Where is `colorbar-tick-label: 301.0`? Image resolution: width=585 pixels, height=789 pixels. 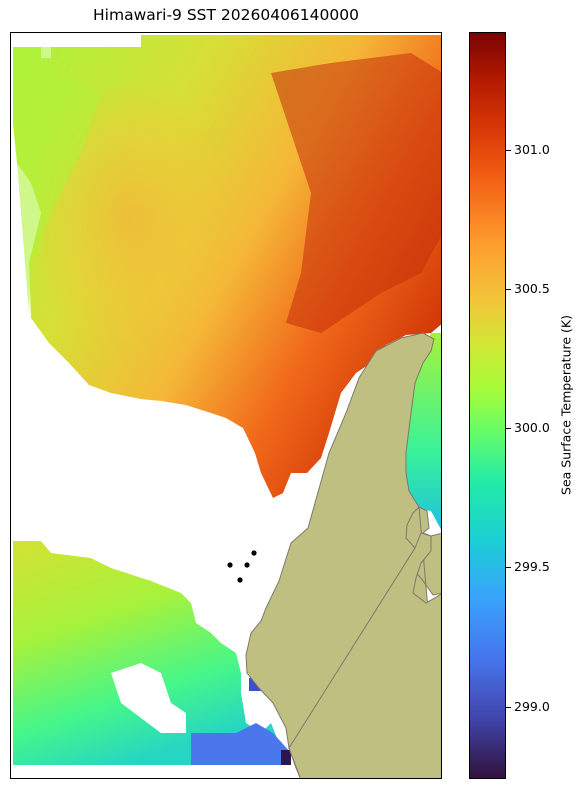 colorbar-tick-label: 301.0 is located at coordinates (532, 149).